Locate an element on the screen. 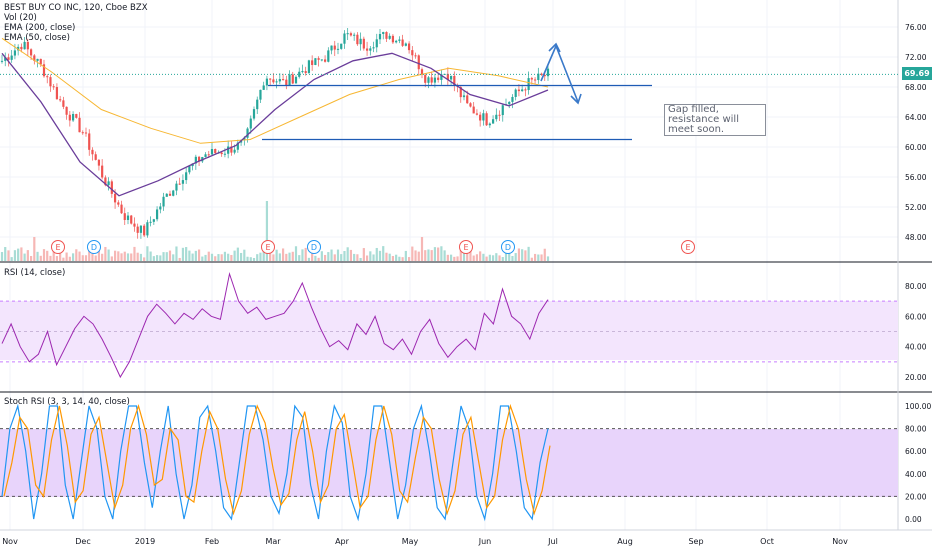 The height and width of the screenshot is (550, 932). time-axis: Nov Dec 2019 Feb Mar Apr May Jun Jul Aug Sep Oct Nov is located at coordinates (425, 541).